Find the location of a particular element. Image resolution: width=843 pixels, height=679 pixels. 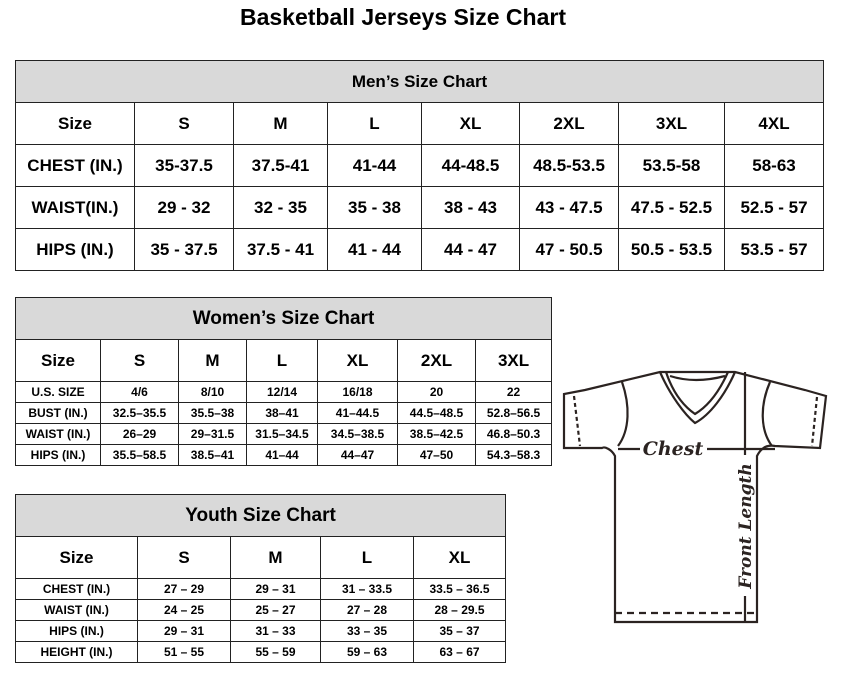

table-cell: 44-48.5 is located at coordinates (470, 165).